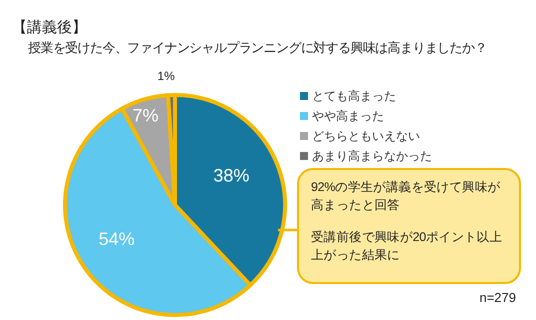 The image size is (536, 320). What do you see at coordinates (257, 48) in the screenshot?
I see `chart-subtitle: 授業を受けた今、ファイナンシャルプランニングに対する興味は高まりましたか？` at bounding box center [257, 48].